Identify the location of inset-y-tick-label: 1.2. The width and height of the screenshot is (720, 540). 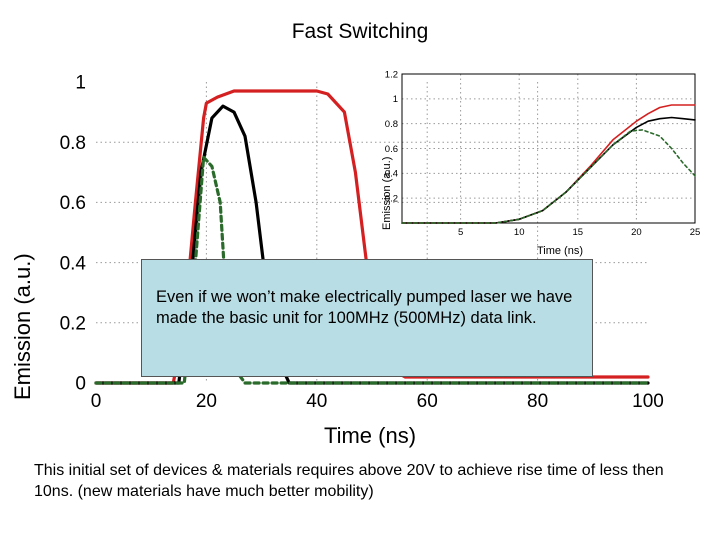
(391, 74).